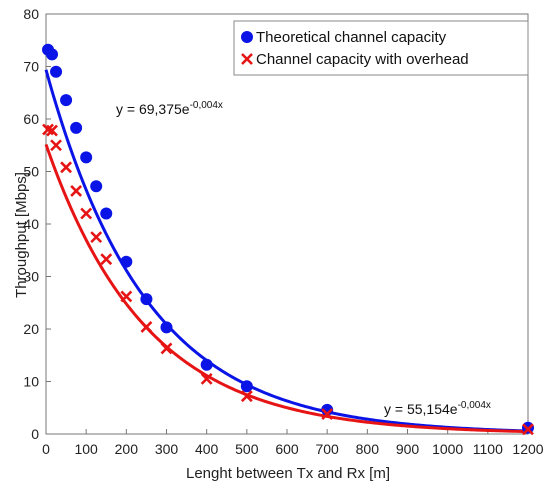 The width and height of the screenshot is (550, 492). I want to click on y-tick-label: 60, so click(31, 119).